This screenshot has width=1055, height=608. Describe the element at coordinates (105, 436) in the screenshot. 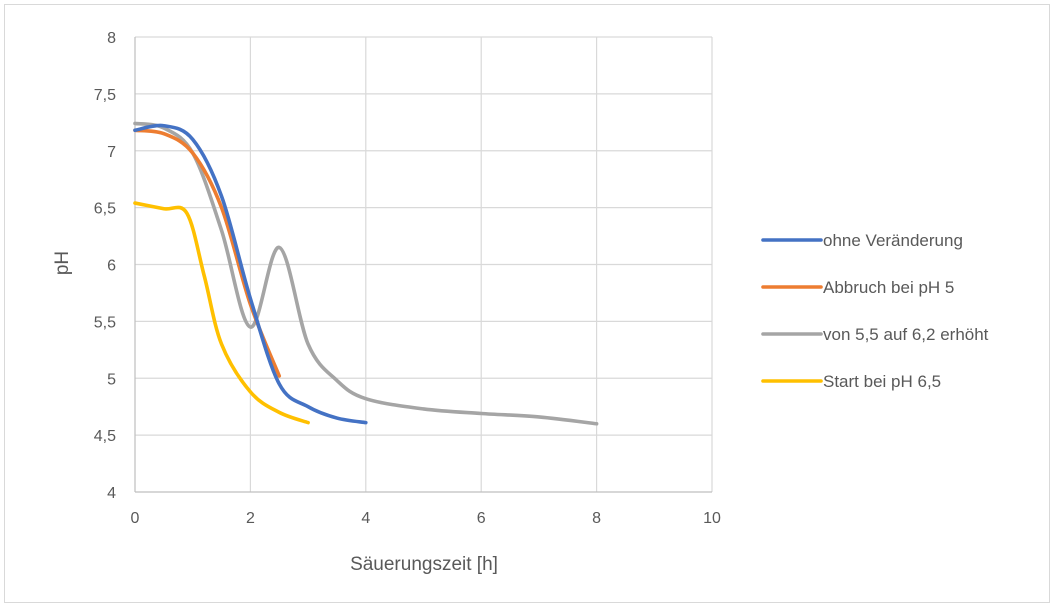

I see `y-tick-label: 4,5` at that location.